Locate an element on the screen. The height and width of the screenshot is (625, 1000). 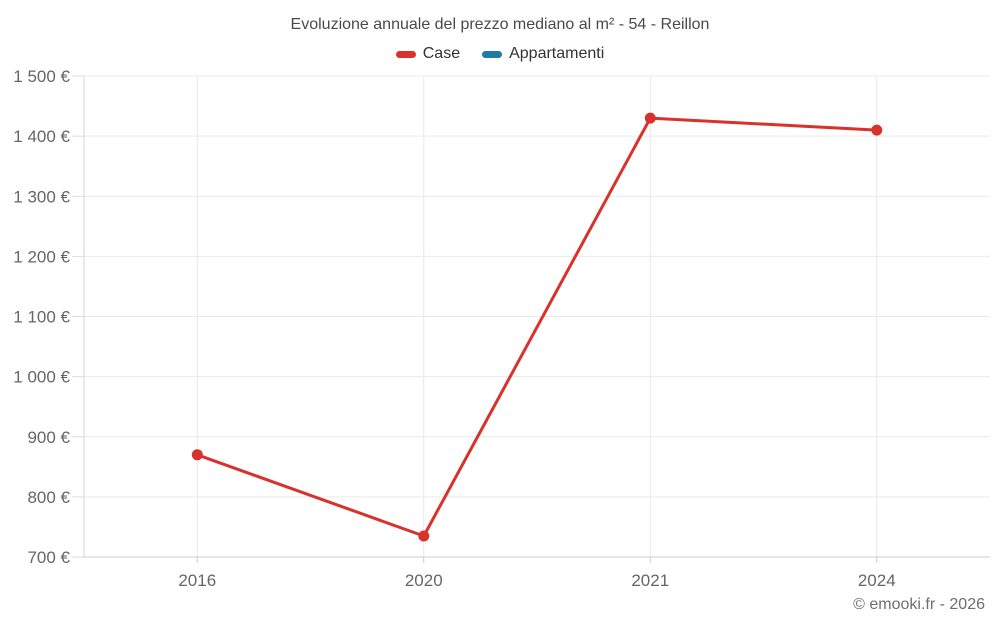
data-point-case-2024 is located at coordinates (877, 130).